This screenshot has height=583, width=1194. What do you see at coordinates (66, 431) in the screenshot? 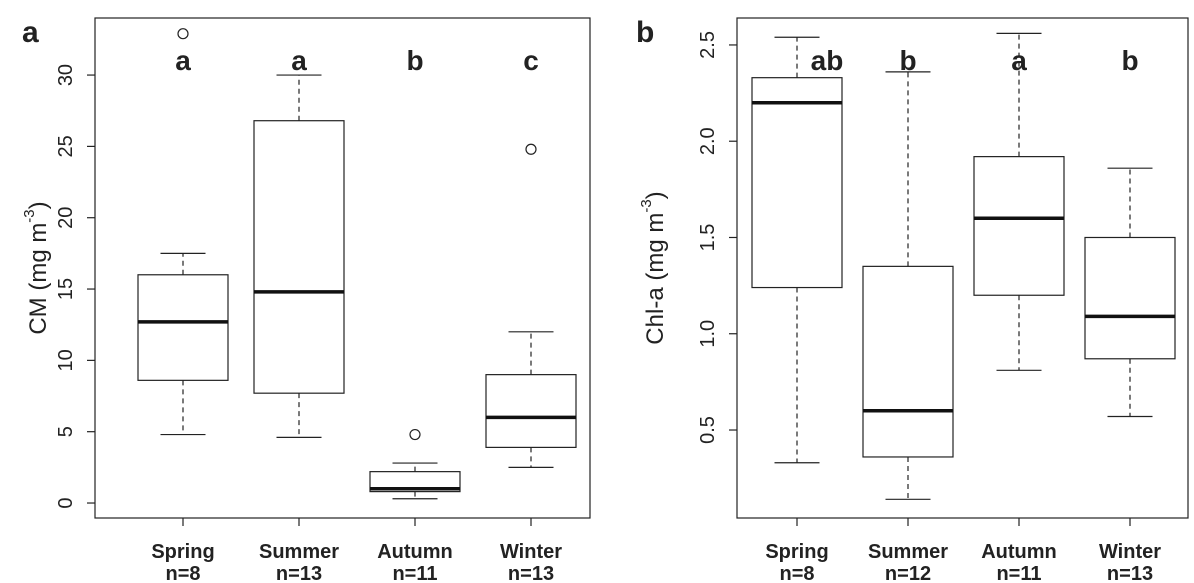
I see `y-tick-label: 5` at bounding box center [66, 431].